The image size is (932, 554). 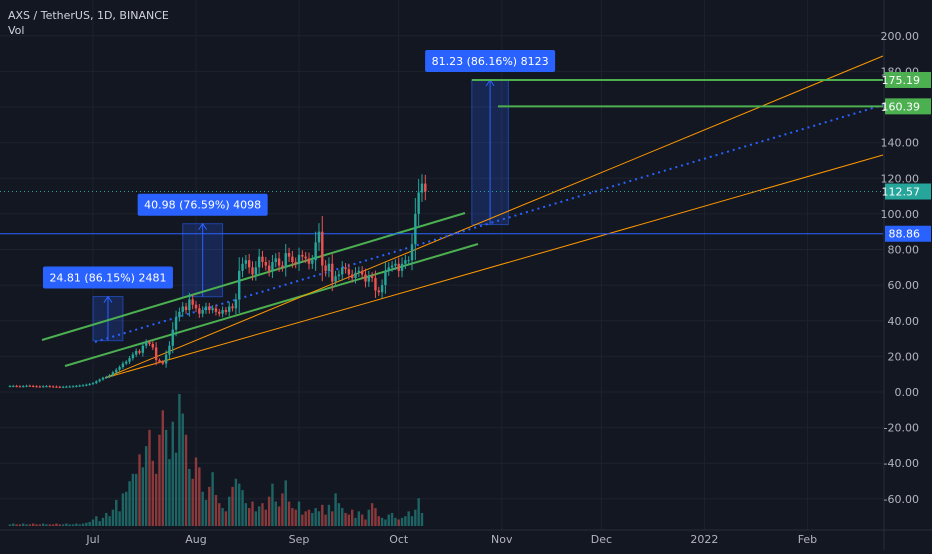 What do you see at coordinates (16, 30) in the screenshot?
I see `volume-indicator-label: Vol` at bounding box center [16, 30].